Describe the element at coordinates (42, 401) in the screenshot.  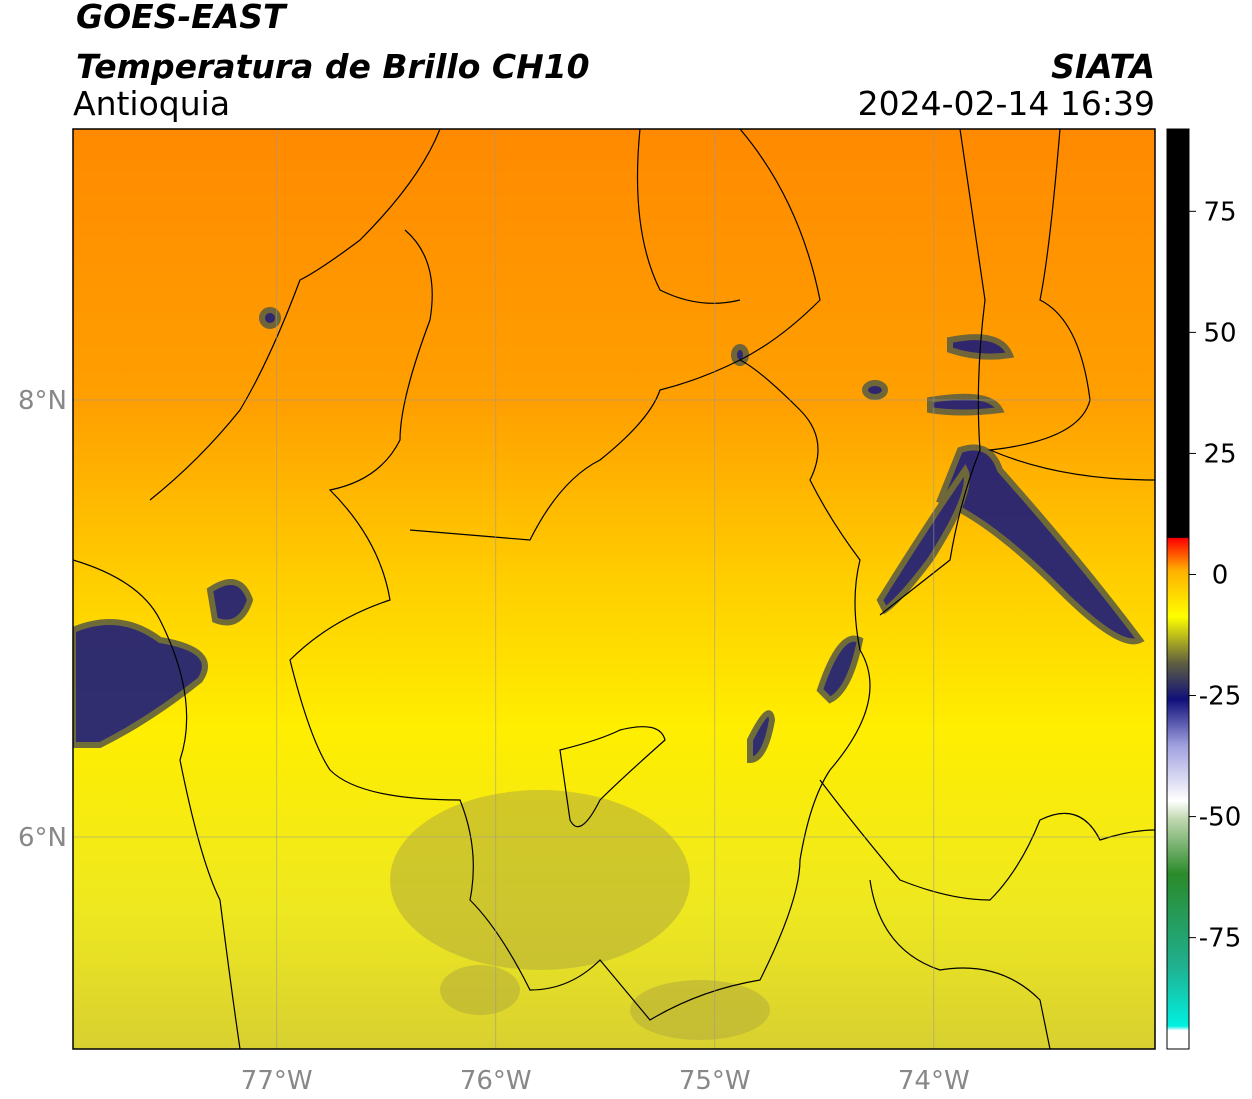
I see `y-tick-label: 8°N` at that location.